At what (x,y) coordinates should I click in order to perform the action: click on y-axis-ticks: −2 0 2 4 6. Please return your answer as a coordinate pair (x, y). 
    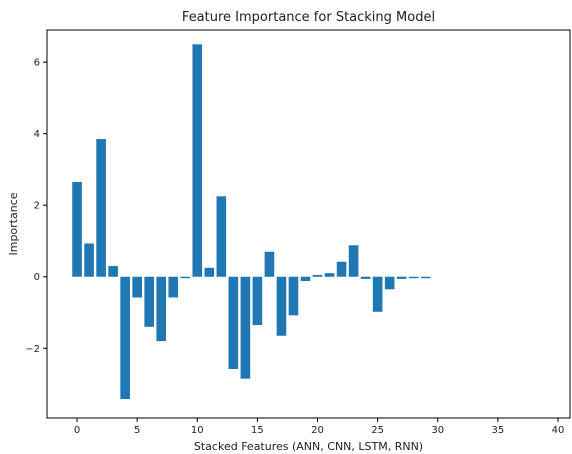
    Looking at the image, I should click on (36, 206).